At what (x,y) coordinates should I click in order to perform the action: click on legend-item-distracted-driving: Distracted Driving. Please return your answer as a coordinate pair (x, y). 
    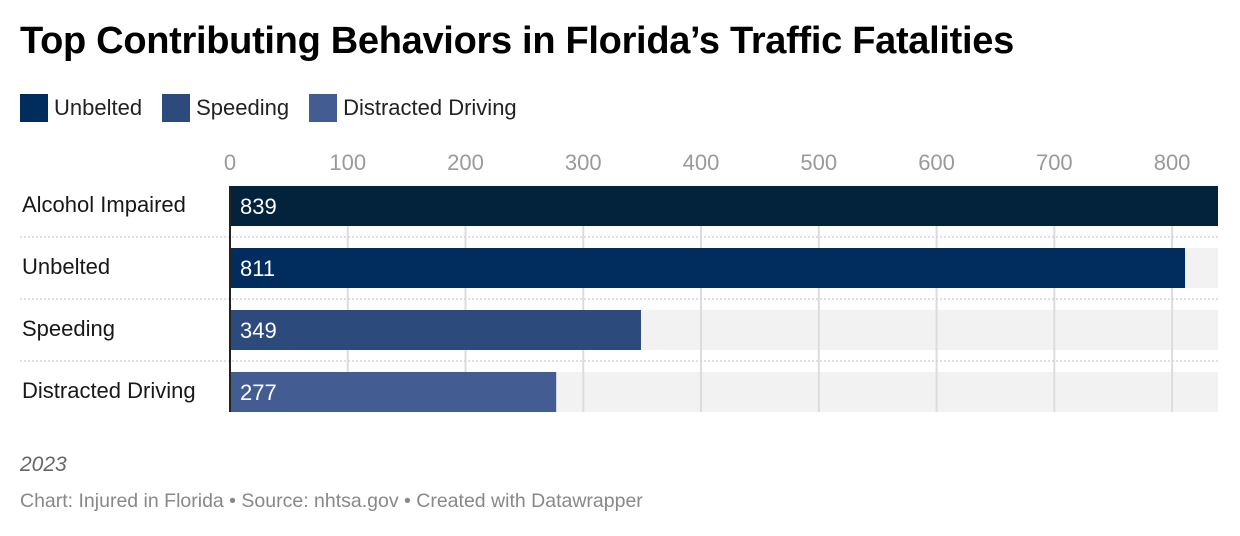
    Looking at the image, I should click on (413, 108).